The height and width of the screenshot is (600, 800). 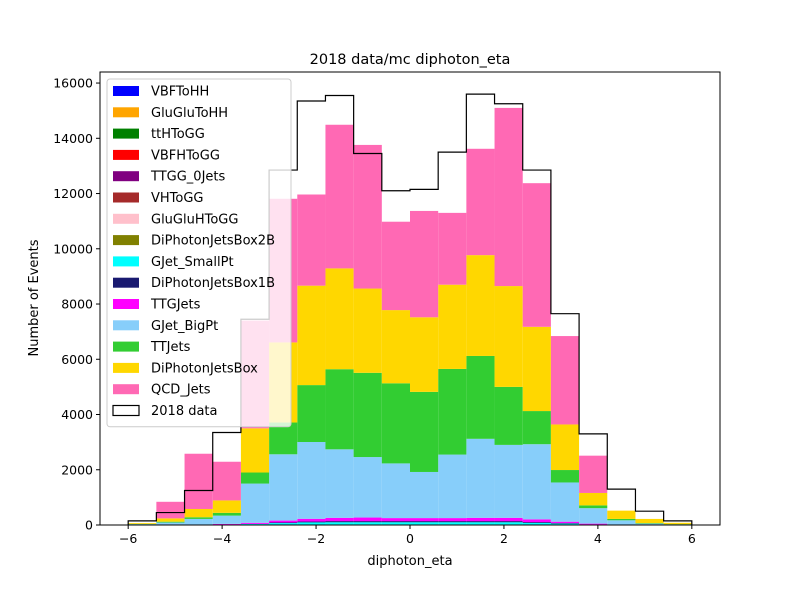 What do you see at coordinates (126, 282) in the screenshot?
I see `legend-swatch-diphotonjetsbox1b` at bounding box center [126, 282].